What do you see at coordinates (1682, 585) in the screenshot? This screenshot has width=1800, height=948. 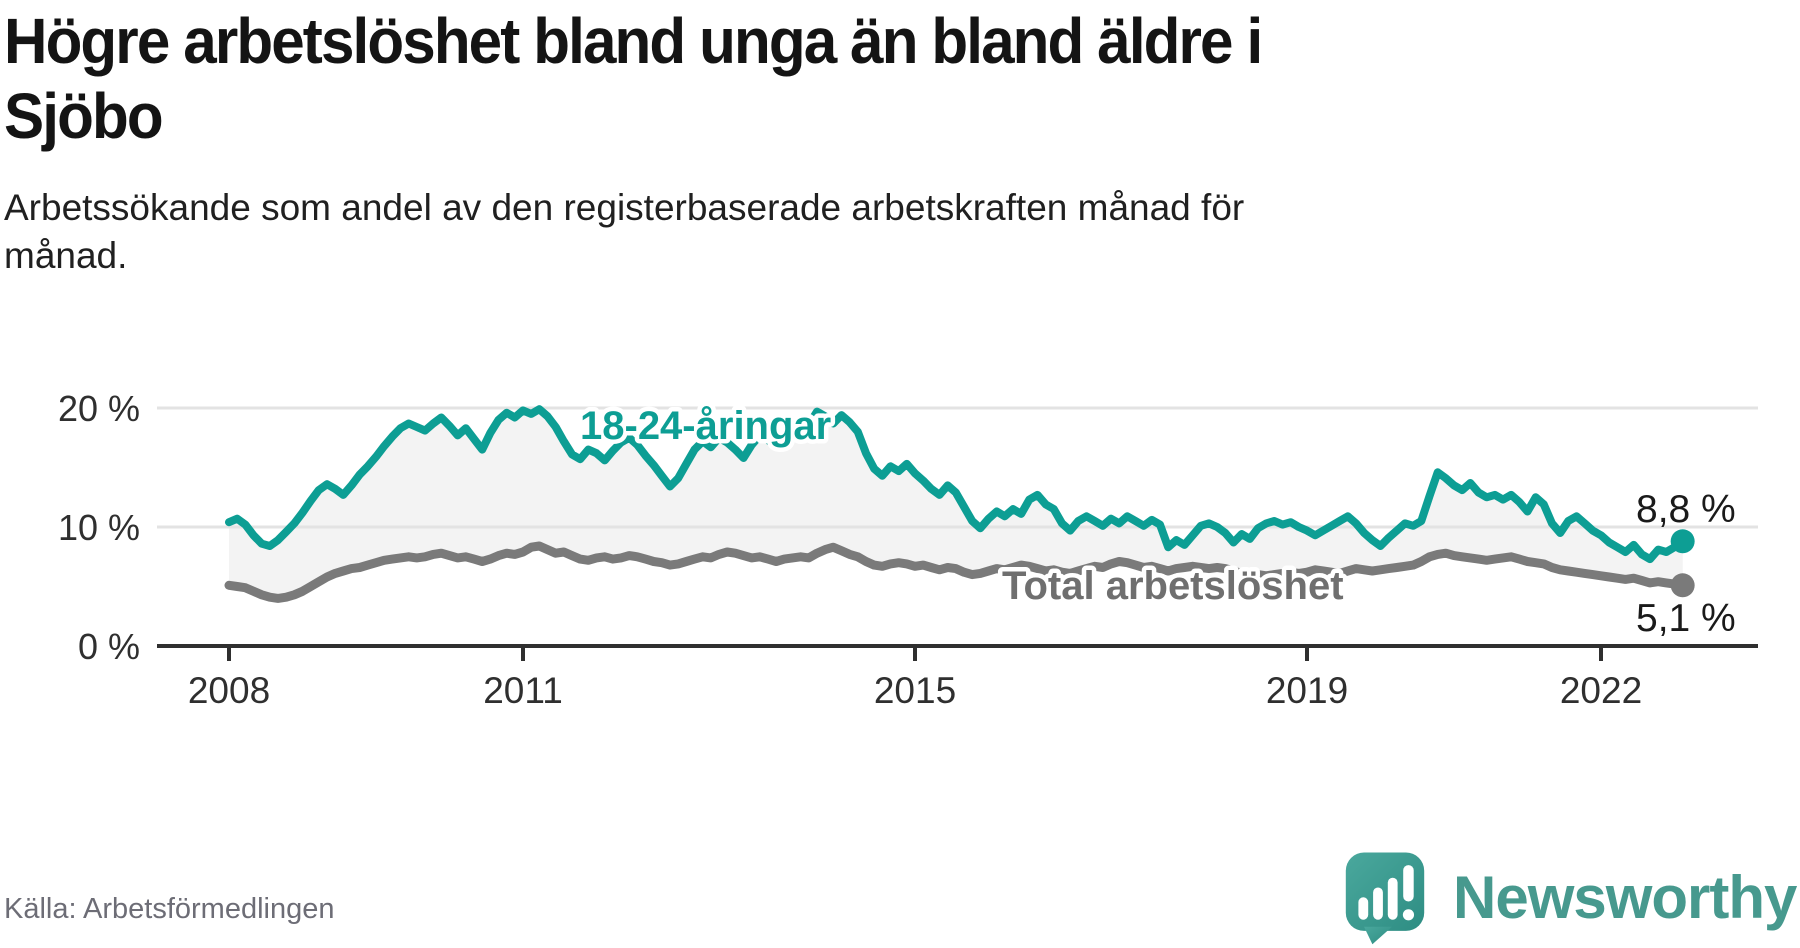 I see `end-dot-total` at bounding box center [1682, 585].